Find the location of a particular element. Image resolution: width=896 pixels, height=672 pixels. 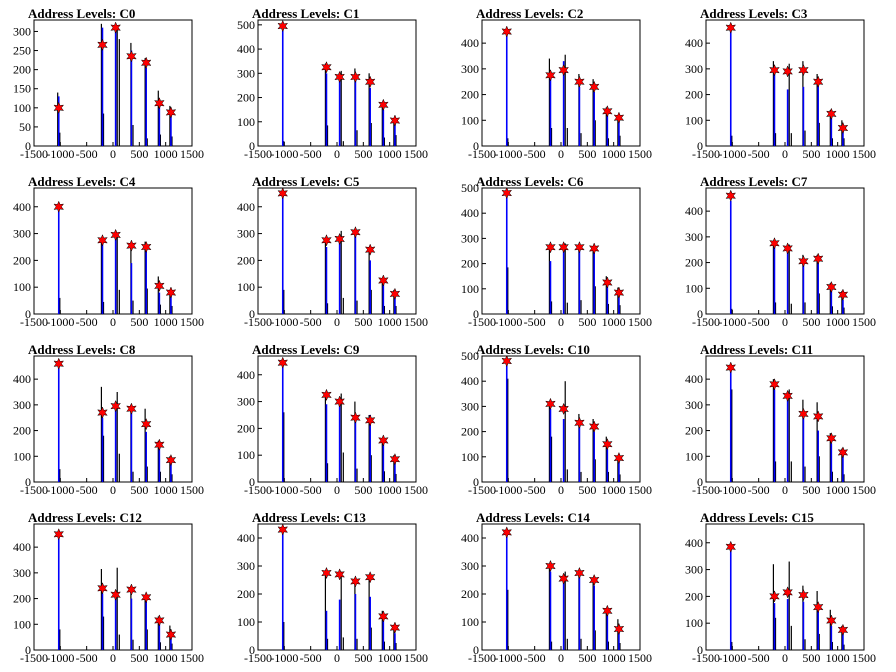

plot-frame is located at coordinates (785, 419).